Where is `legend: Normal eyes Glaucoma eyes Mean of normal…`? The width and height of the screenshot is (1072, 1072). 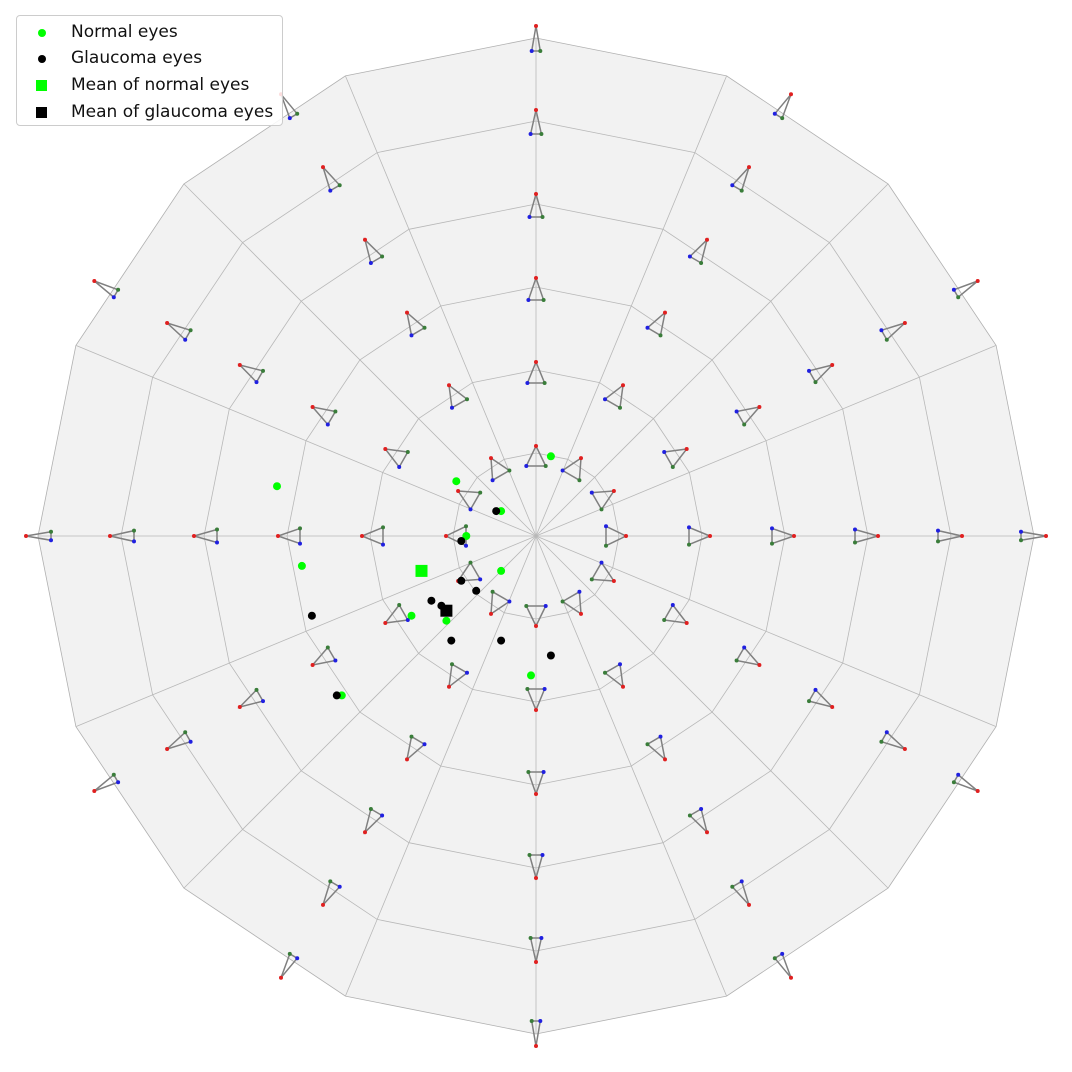 legend: Normal eyes Glaucoma eyes Mean of normal… is located at coordinates (149, 70).